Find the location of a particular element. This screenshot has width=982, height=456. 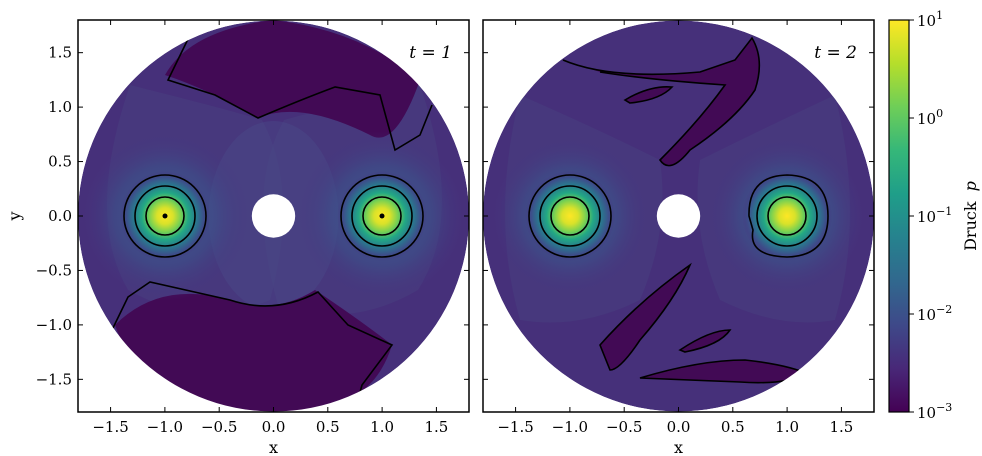

colorbar-label: Druck p is located at coordinates (970, 216).